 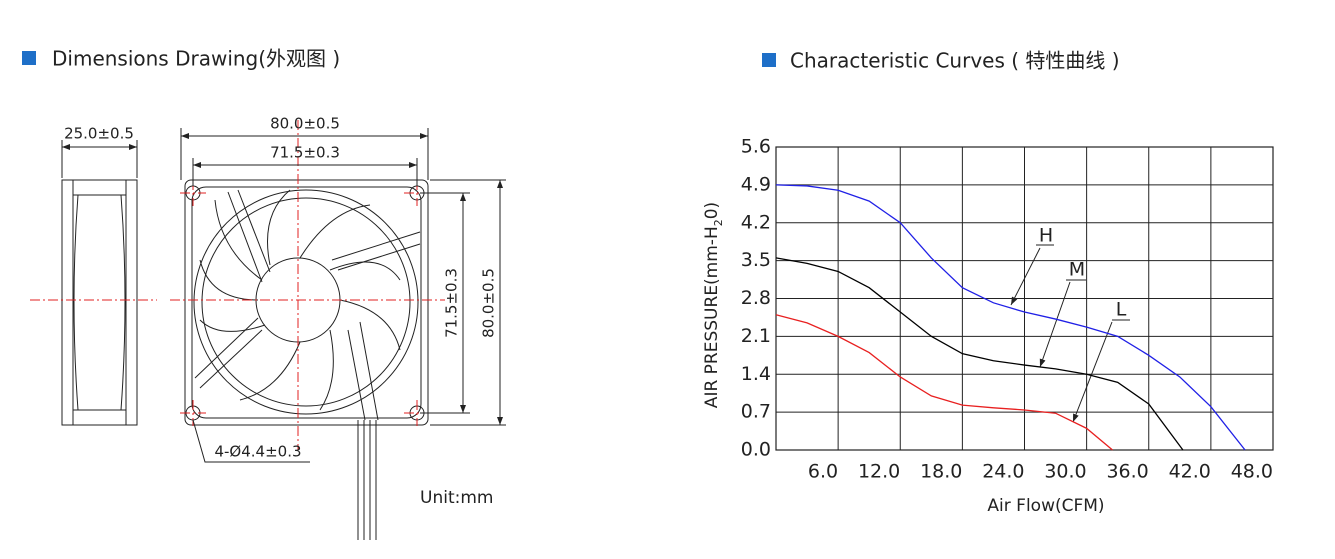 I want to click on dimension: 4-Ø4.4±0.3, so click(x=257, y=452).